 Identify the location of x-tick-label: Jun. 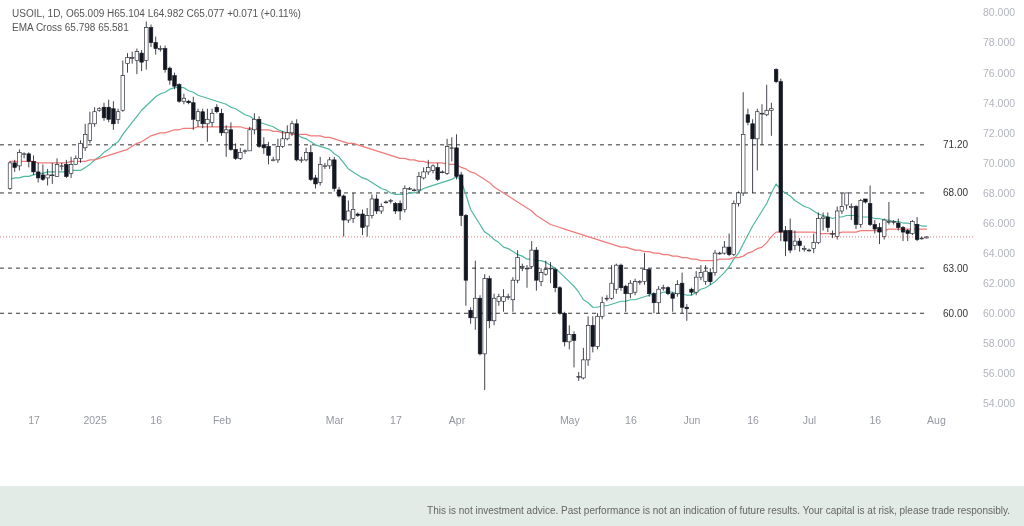
(692, 420).